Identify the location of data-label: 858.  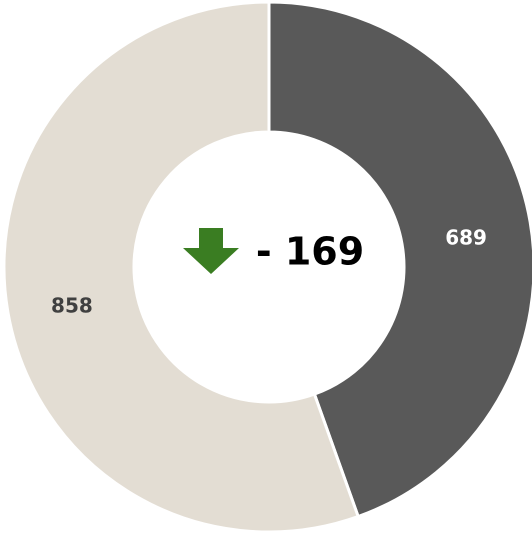
(72, 306).